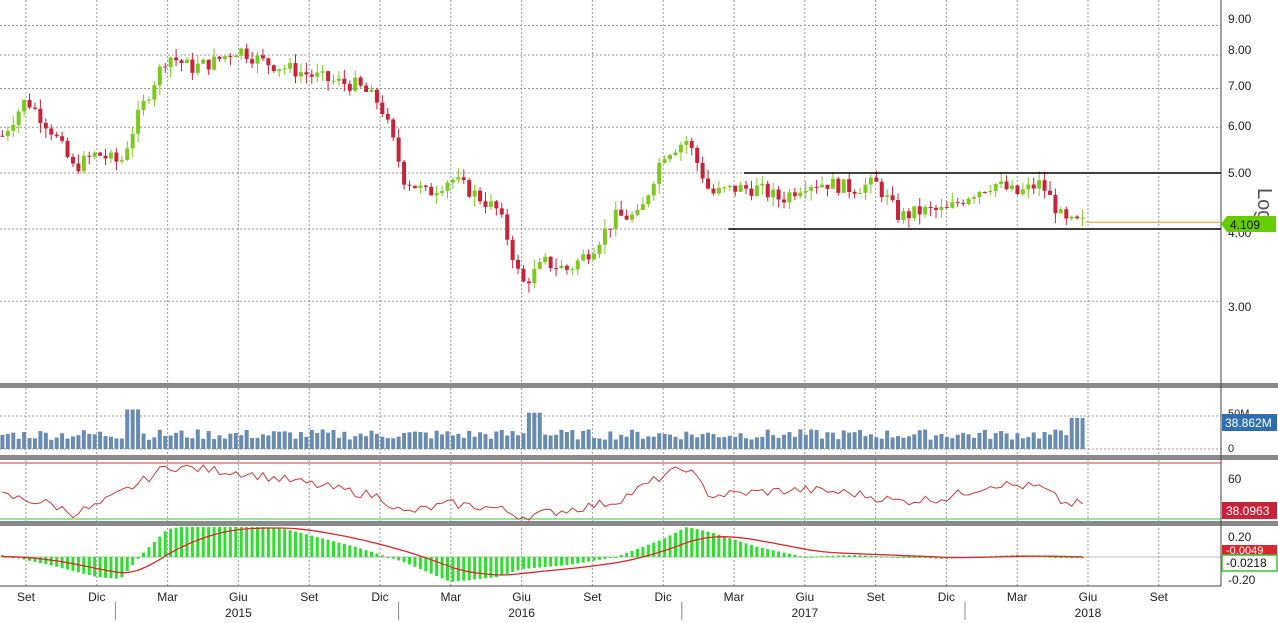  Describe the element at coordinates (876, 597) in the screenshot. I see `x-month-label: Set` at that location.